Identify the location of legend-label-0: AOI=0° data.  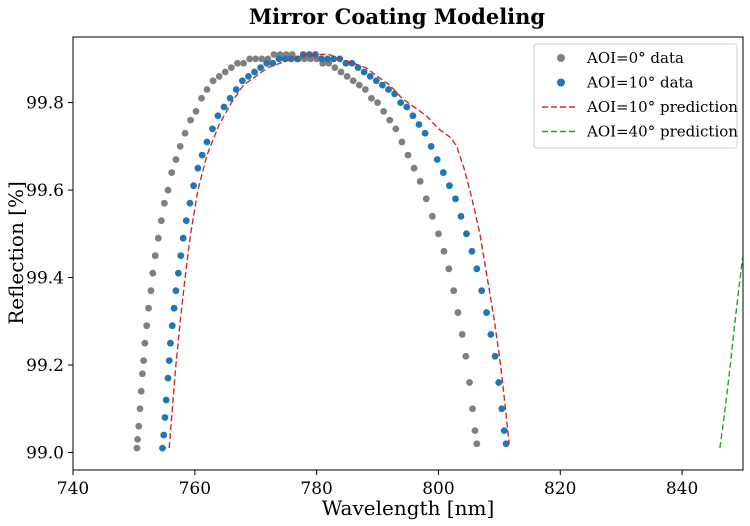
(635, 58).